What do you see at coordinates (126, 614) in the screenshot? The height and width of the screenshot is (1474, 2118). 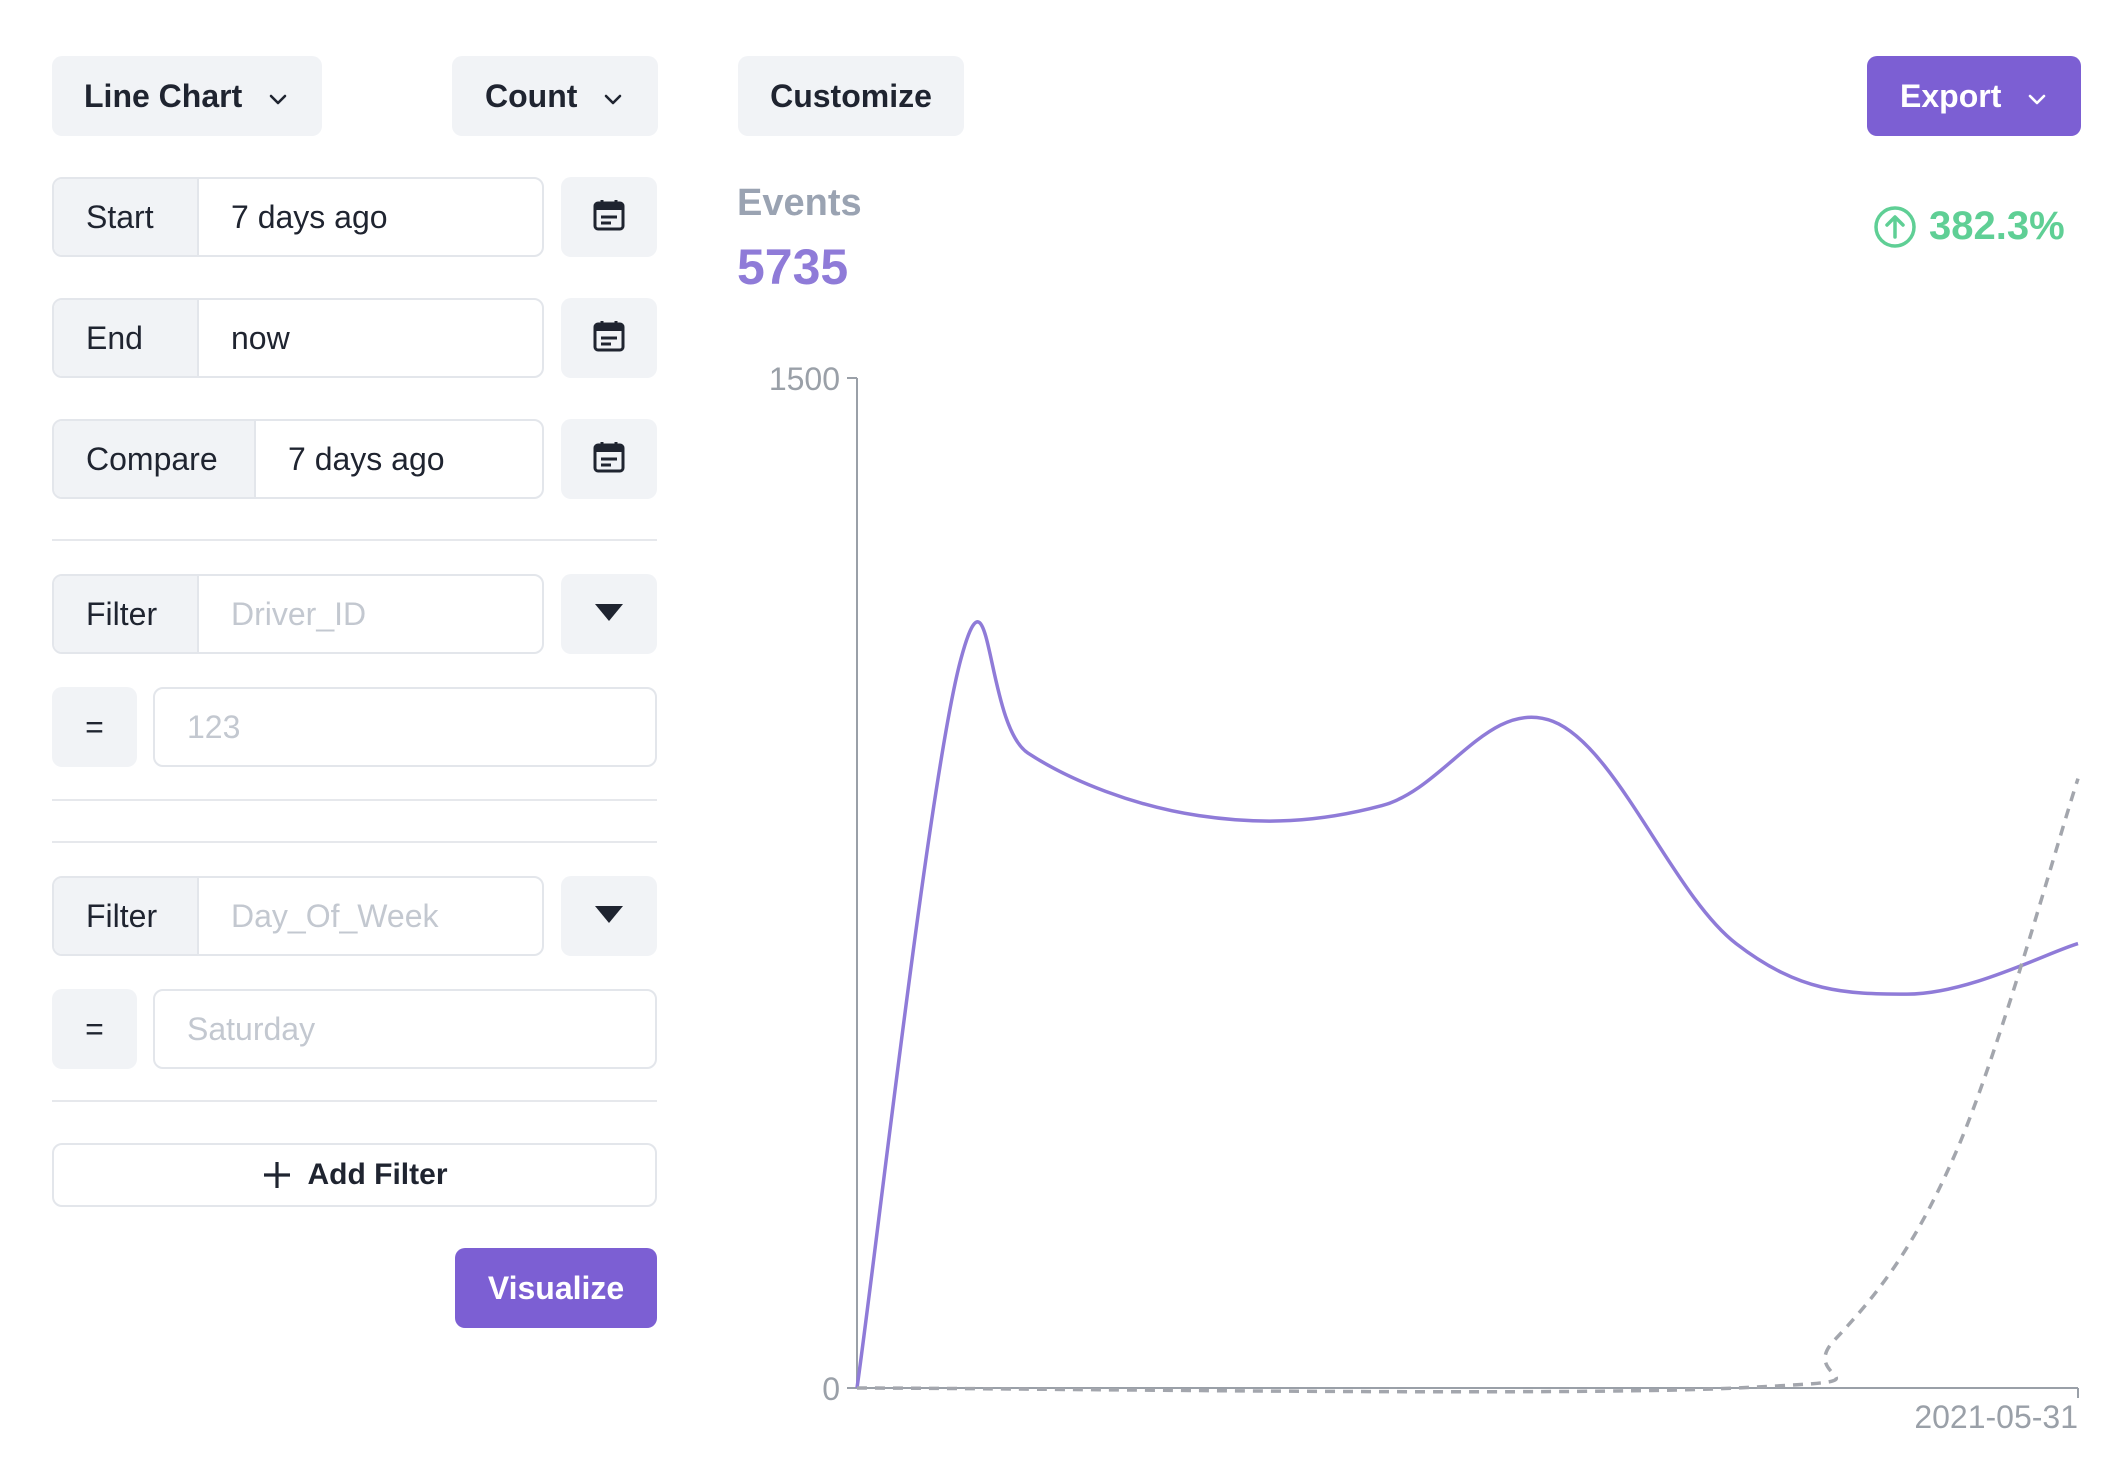 I see `filter-1-label: Filter` at bounding box center [126, 614].